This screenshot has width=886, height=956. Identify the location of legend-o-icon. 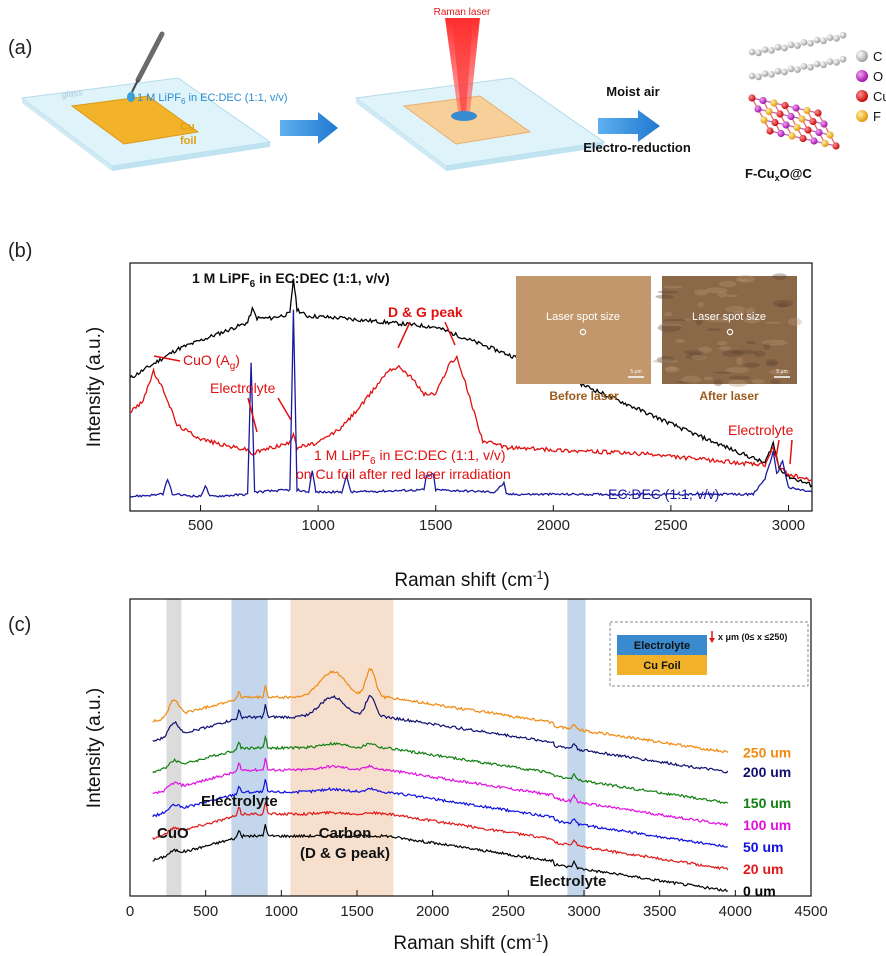
(862, 76).